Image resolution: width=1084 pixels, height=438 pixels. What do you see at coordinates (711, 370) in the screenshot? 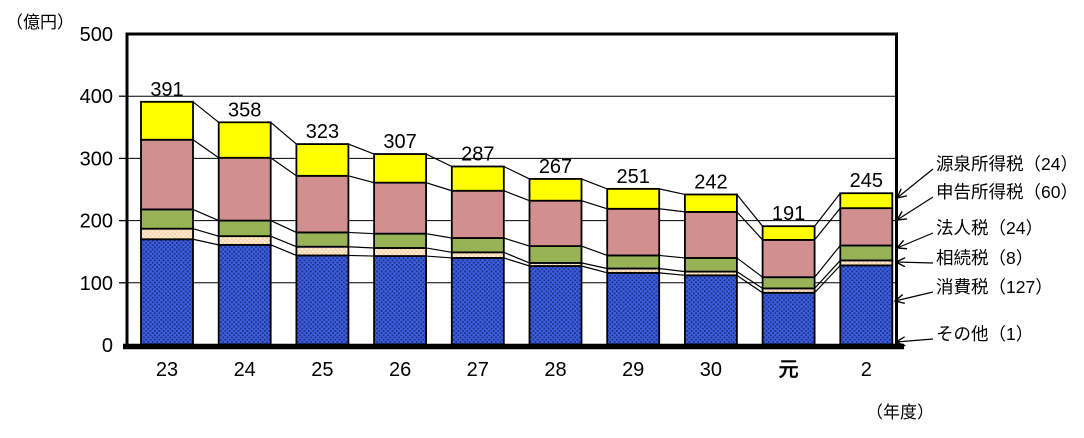
I see `x-axis-label-30: 30` at bounding box center [711, 370].